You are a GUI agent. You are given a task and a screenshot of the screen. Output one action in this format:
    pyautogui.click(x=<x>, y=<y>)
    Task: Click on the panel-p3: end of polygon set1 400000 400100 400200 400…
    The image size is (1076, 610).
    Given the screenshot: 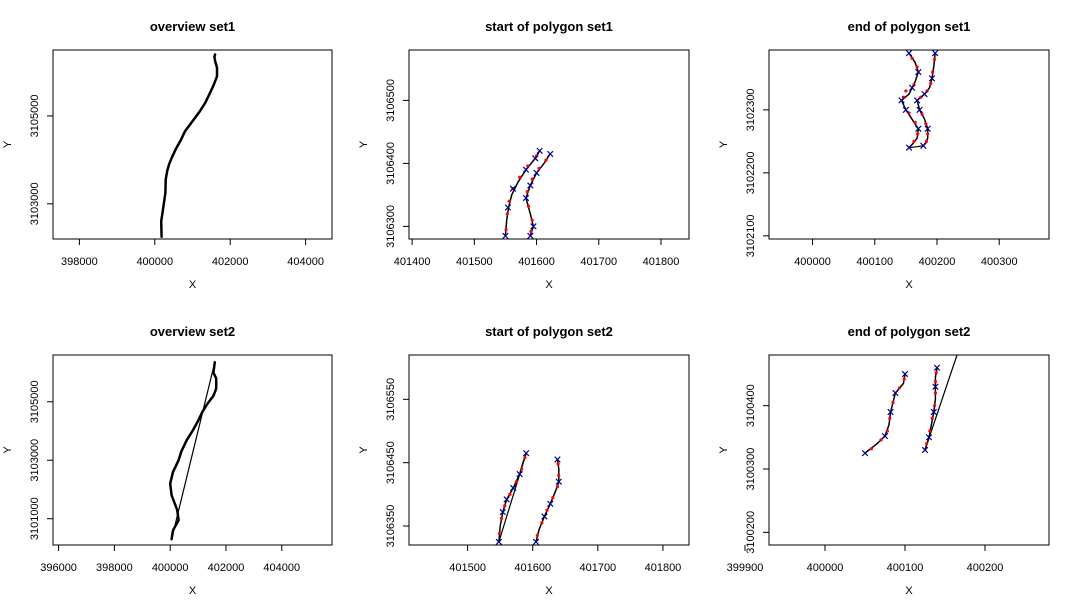 What is the action you would take?
    pyautogui.click(x=884, y=155)
    